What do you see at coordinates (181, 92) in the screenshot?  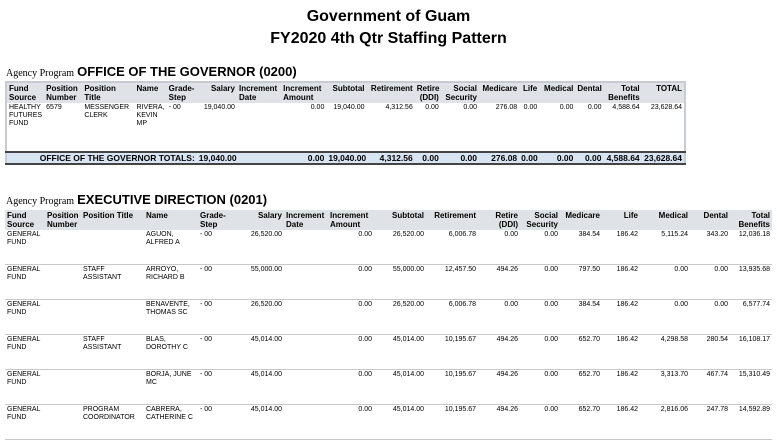 I see `col-grade-step: Grade-Step` at bounding box center [181, 92].